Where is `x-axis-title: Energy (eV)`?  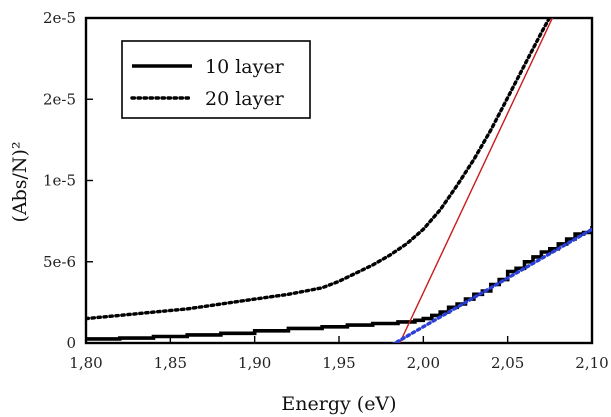
x-axis-title: Energy (eV) is located at coordinates (338, 404).